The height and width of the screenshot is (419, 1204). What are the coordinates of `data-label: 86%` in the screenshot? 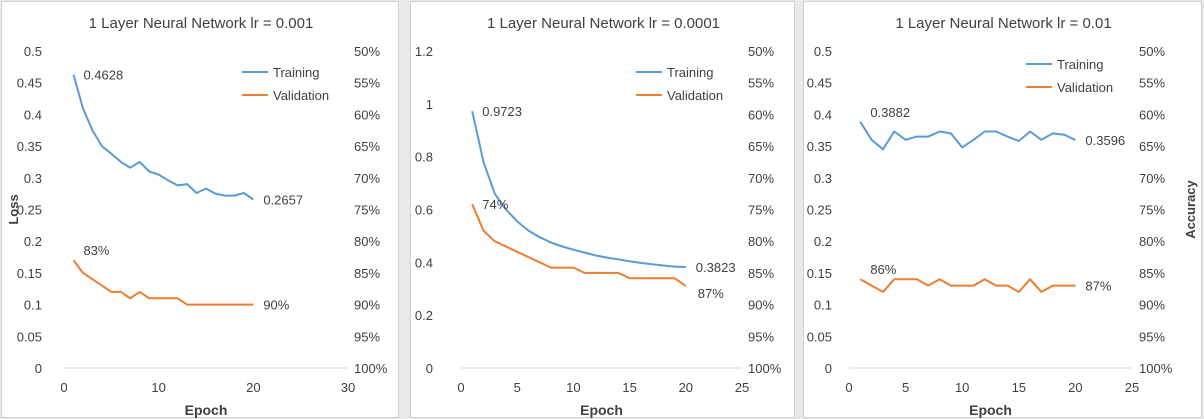 It's located at (883, 269).